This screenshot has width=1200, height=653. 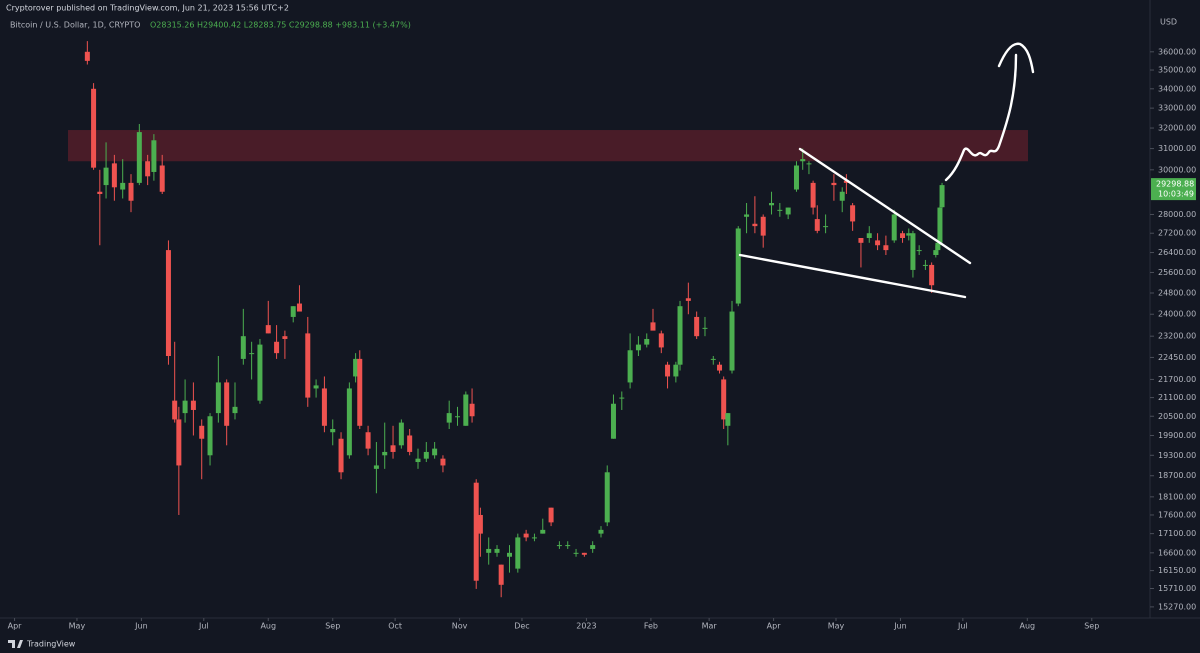 I want to click on wedge-lower-line, so click(x=852, y=276).